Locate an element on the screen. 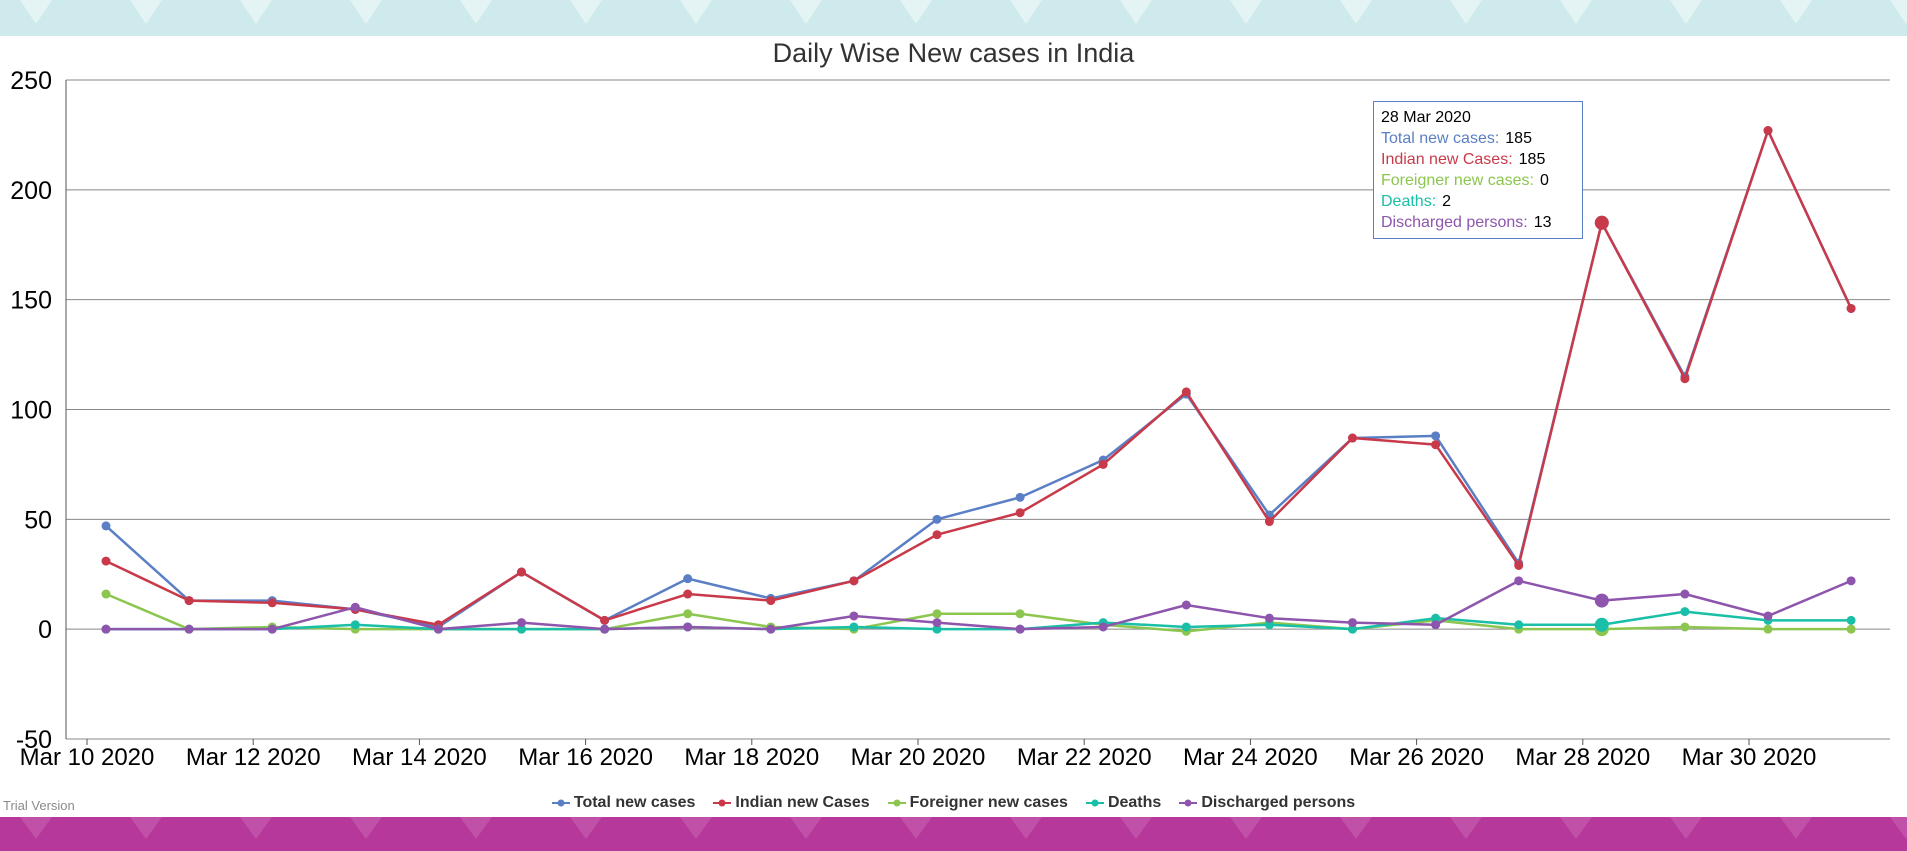  legend-item-discharged: Discharged persons is located at coordinates (1267, 803).